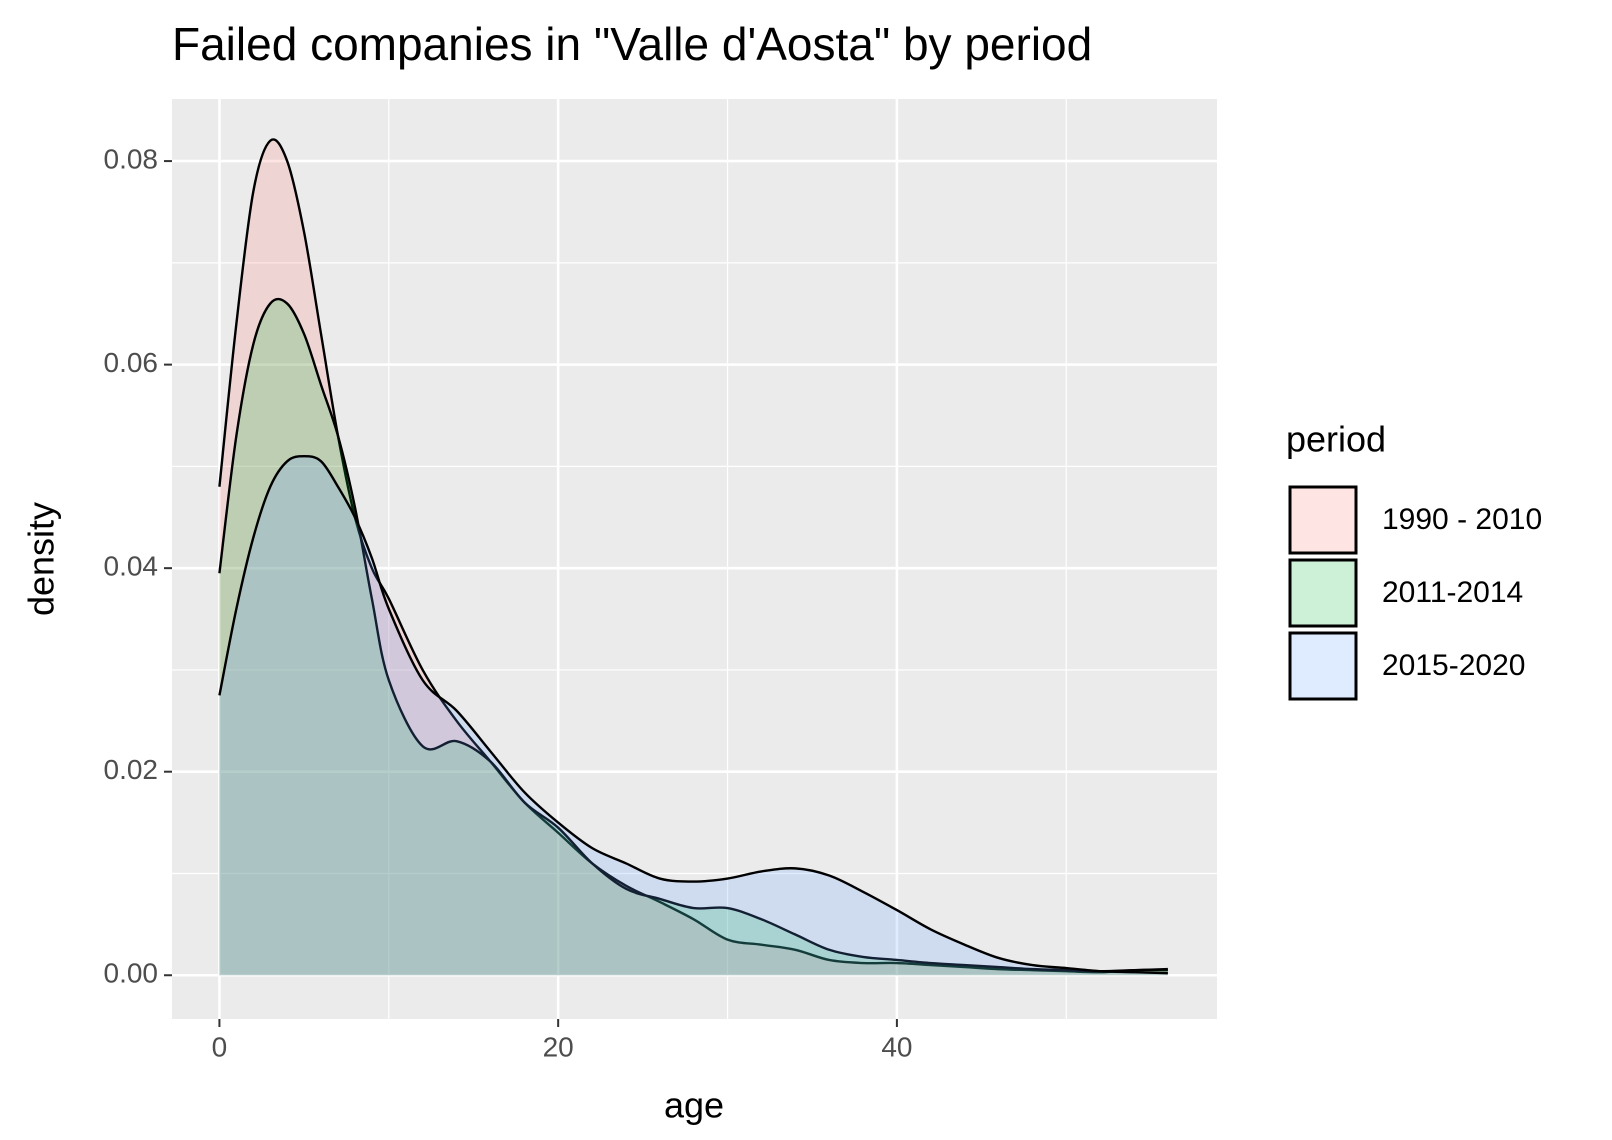  What do you see at coordinates (131, 158) in the screenshot?
I see `y-tick-label: 0.08` at bounding box center [131, 158].